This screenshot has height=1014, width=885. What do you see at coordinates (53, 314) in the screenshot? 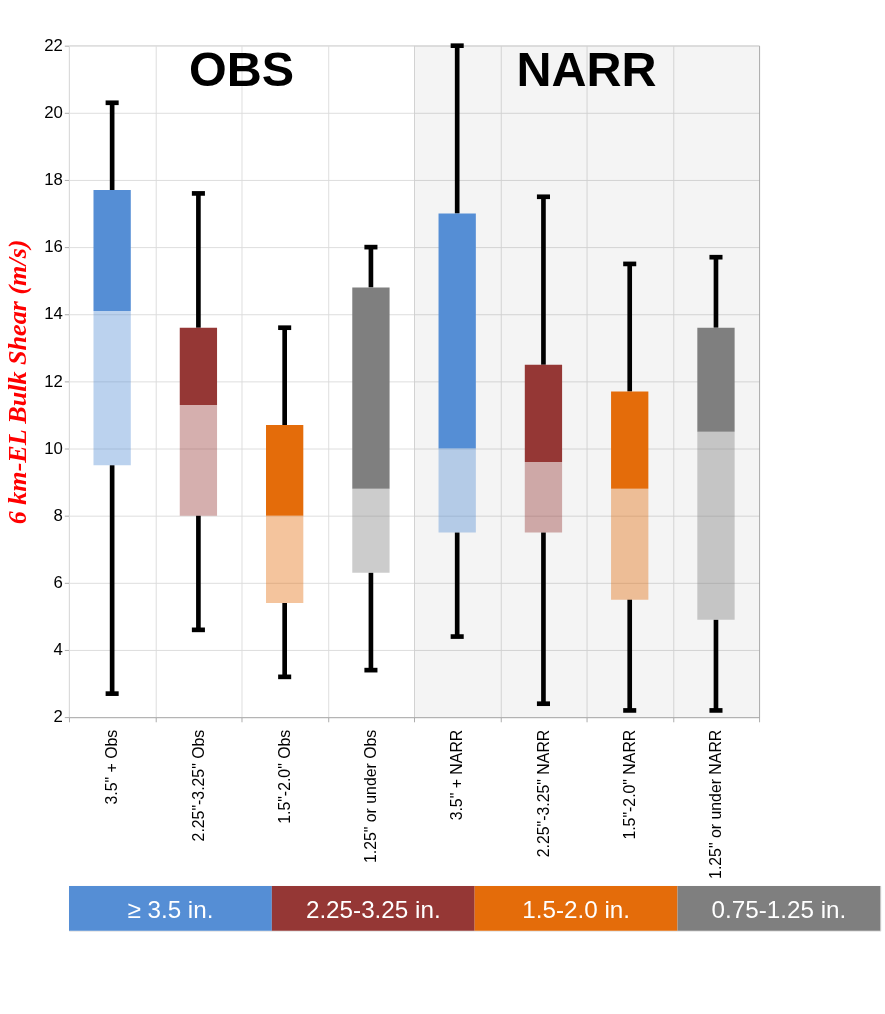
I see `y-tick-label: 14` at bounding box center [53, 314].